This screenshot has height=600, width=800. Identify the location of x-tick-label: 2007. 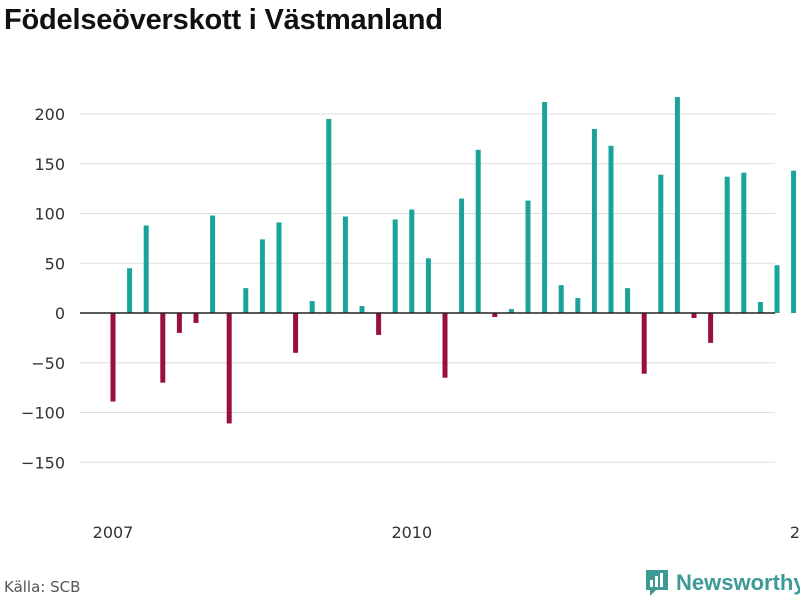
(113, 532).